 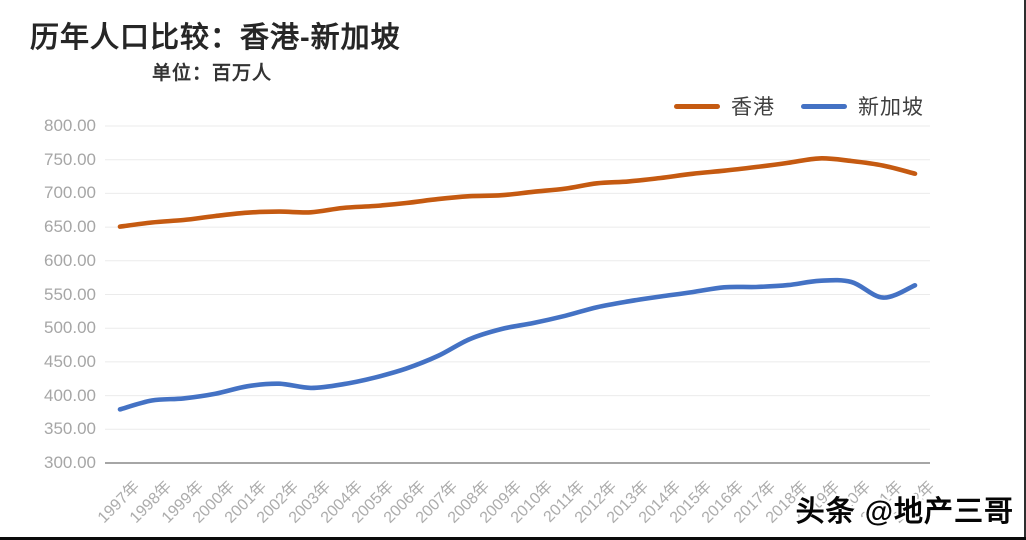 I want to click on y-axis-label: 750.00, so click(x=70, y=159).